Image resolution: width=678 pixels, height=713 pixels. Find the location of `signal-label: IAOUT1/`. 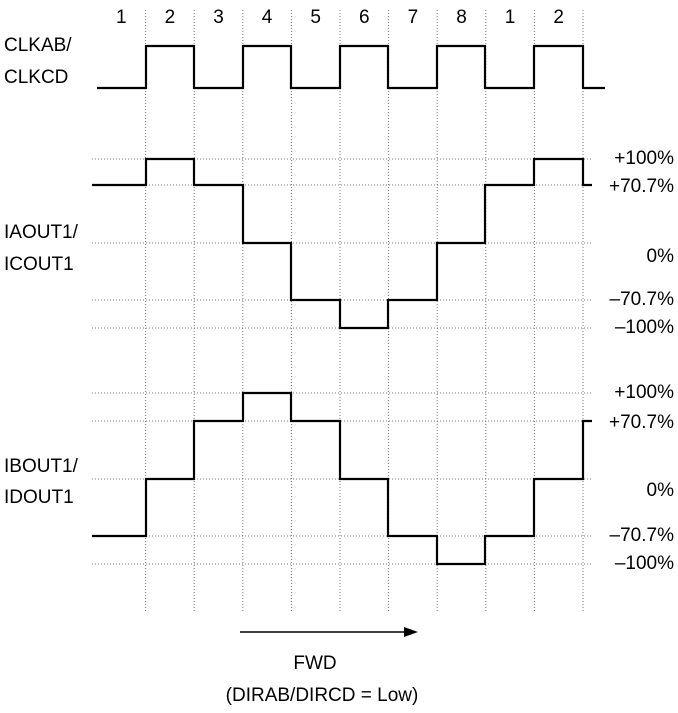

signal-label: IAOUT1/ is located at coordinates (41, 232).